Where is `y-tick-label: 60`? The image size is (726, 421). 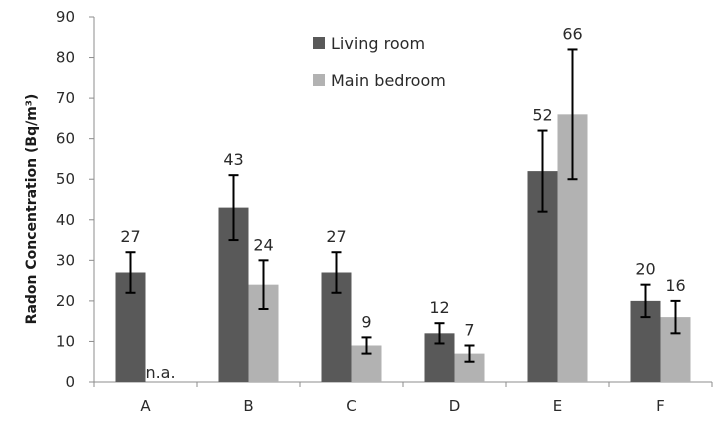 y-tick-label: 60 is located at coordinates (65, 139).